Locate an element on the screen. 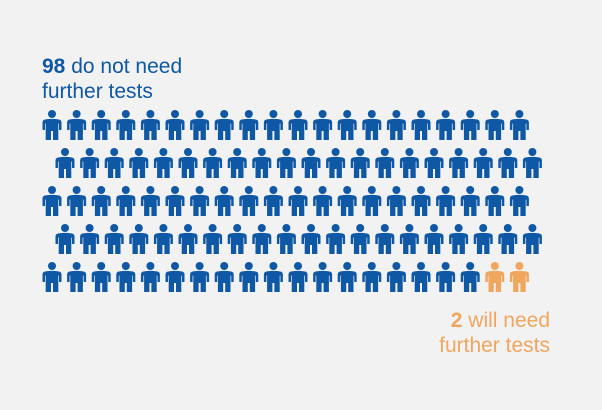 The image size is (602, 410). no-tests-text: do not need is located at coordinates (127, 66).